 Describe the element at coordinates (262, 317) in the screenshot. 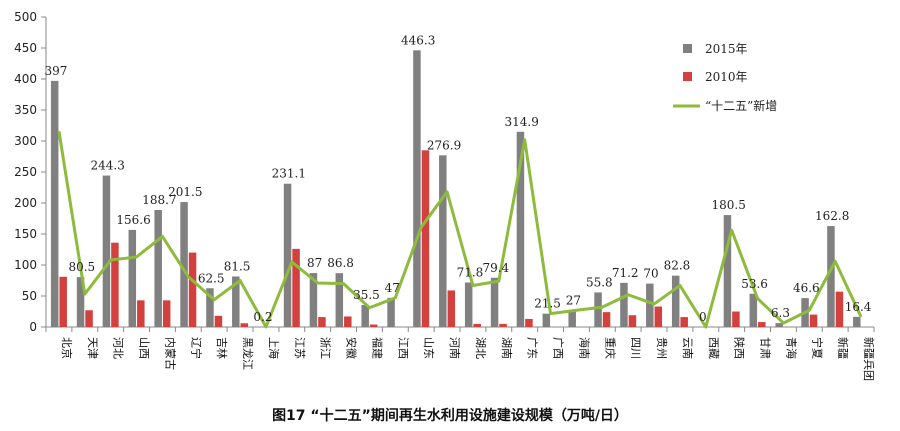

I see `data-label: 0.2` at that location.